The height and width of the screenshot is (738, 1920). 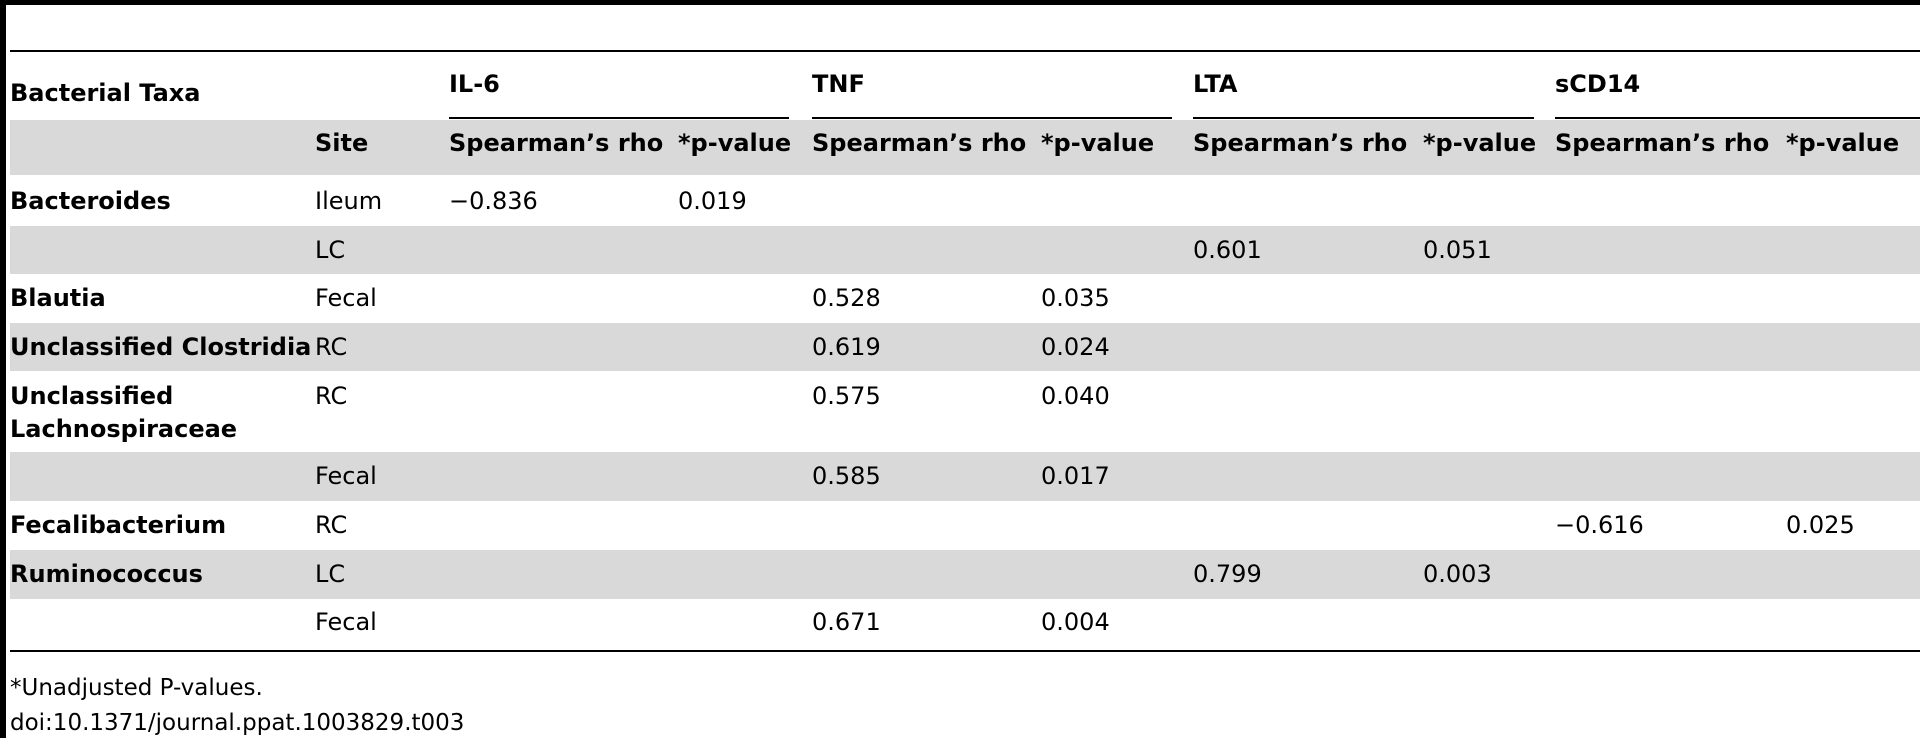 I want to click on cell-tnf-p: 0.035, so click(x=1075, y=298).